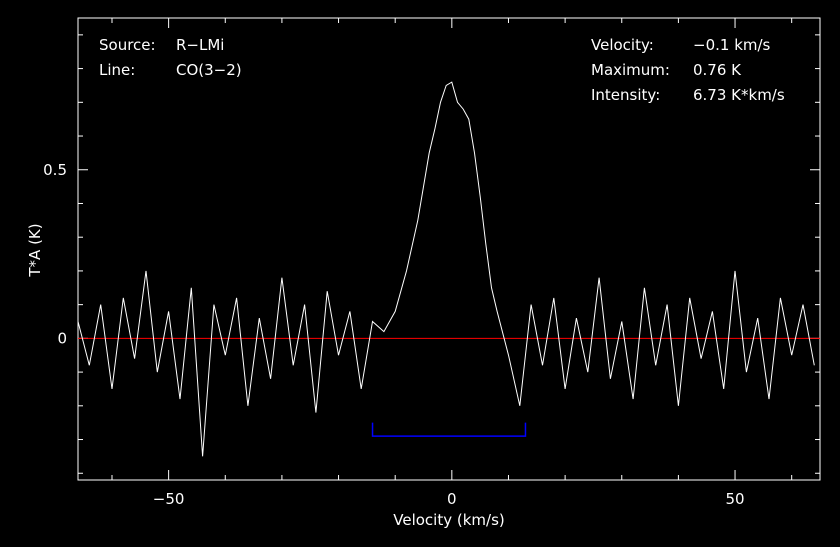  What do you see at coordinates (200, 45) in the screenshot?
I see `source-value: R−LMi` at bounding box center [200, 45].